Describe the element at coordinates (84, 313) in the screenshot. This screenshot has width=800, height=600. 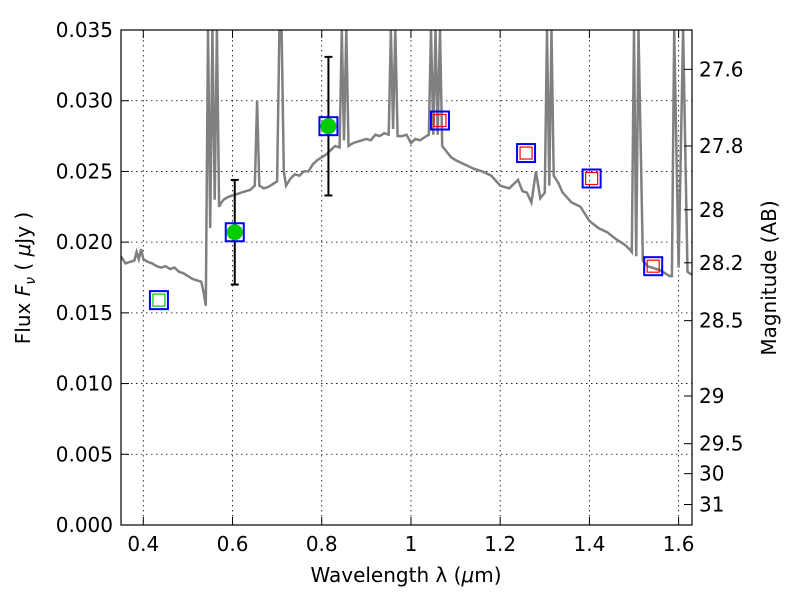
I see `y-tick-label: 0.015` at that location.